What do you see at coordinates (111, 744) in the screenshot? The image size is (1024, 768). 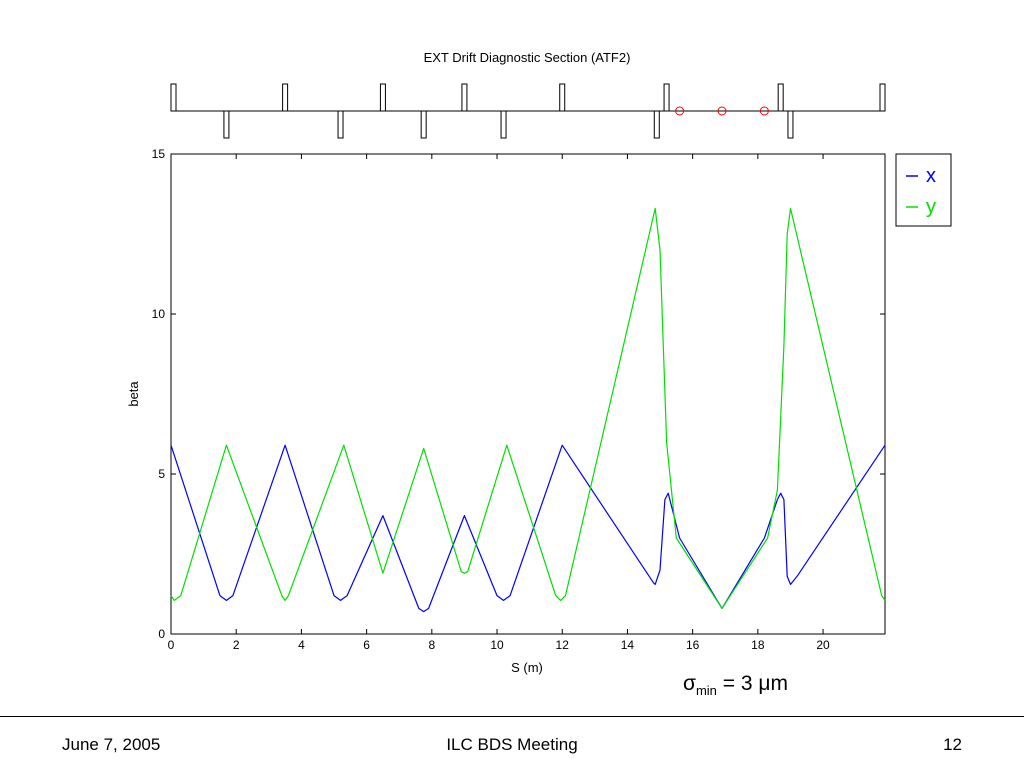 I see `footer-date: June 7, 2005` at bounding box center [111, 744].